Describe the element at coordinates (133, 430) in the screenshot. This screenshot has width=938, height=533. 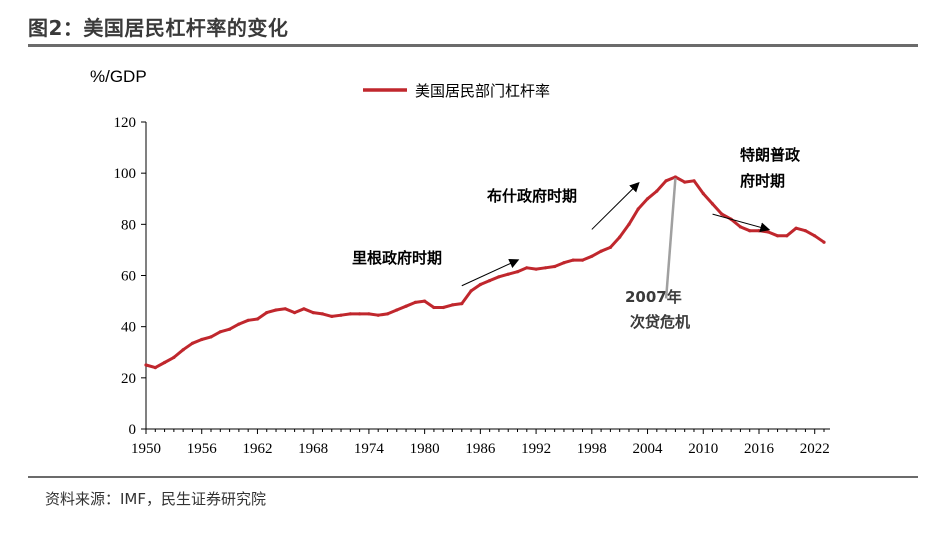
I see `y-tick-label: 0` at that location.